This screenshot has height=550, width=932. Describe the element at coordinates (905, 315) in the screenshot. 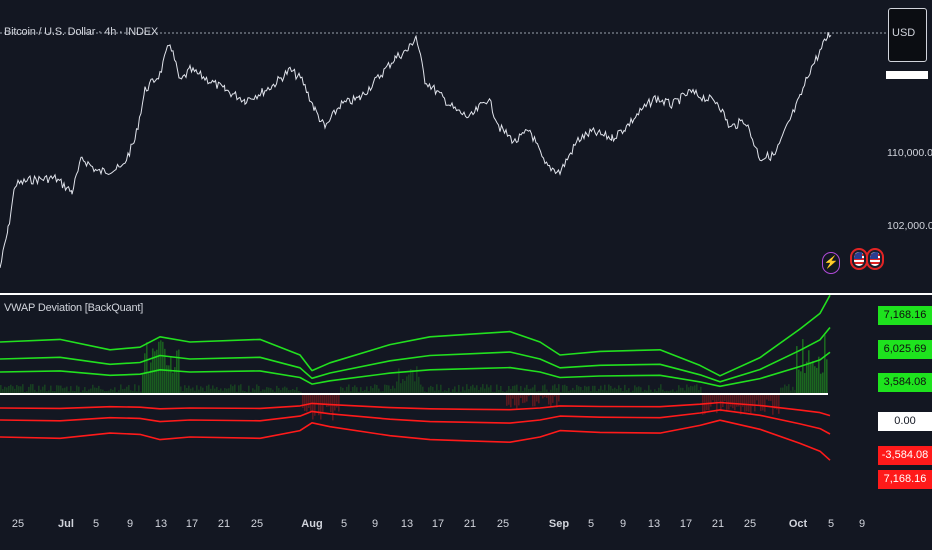

I see `indicator-tag-upper-3: 7,168.16` at that location.